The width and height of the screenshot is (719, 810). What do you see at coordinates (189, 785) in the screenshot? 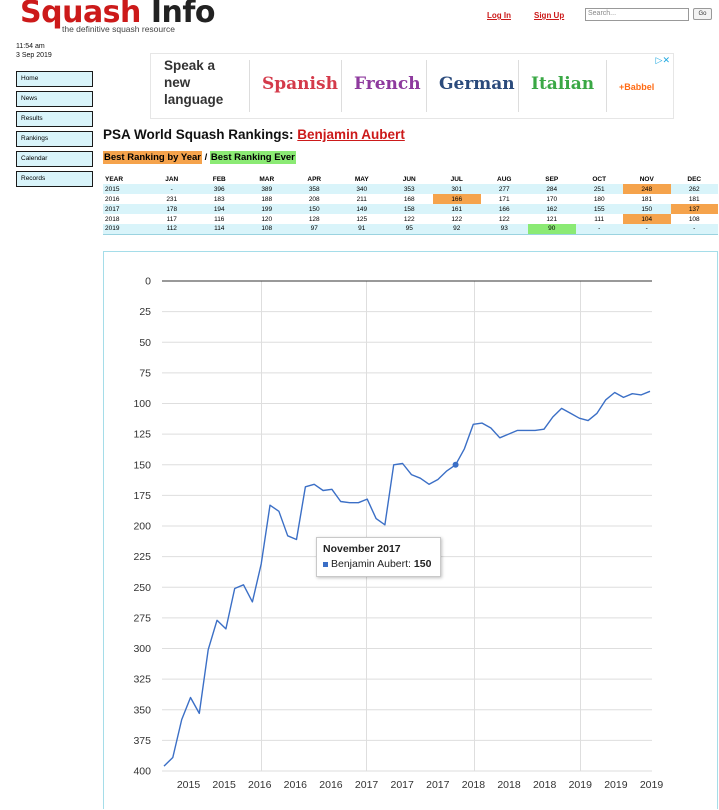
I see `x-tick-label: 2015` at bounding box center [189, 785].